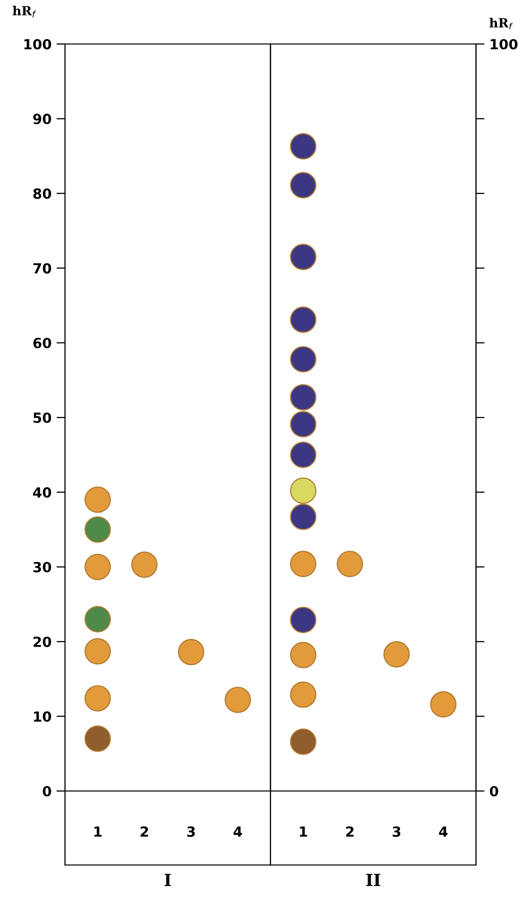  Describe the element at coordinates (43, 417) in the screenshot. I see `y-tick-label: 50` at that location.